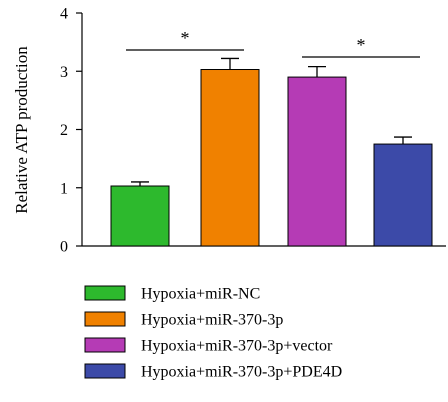 The width and height of the screenshot is (448, 402). I want to click on y-tick-label: 1, so click(64, 188).